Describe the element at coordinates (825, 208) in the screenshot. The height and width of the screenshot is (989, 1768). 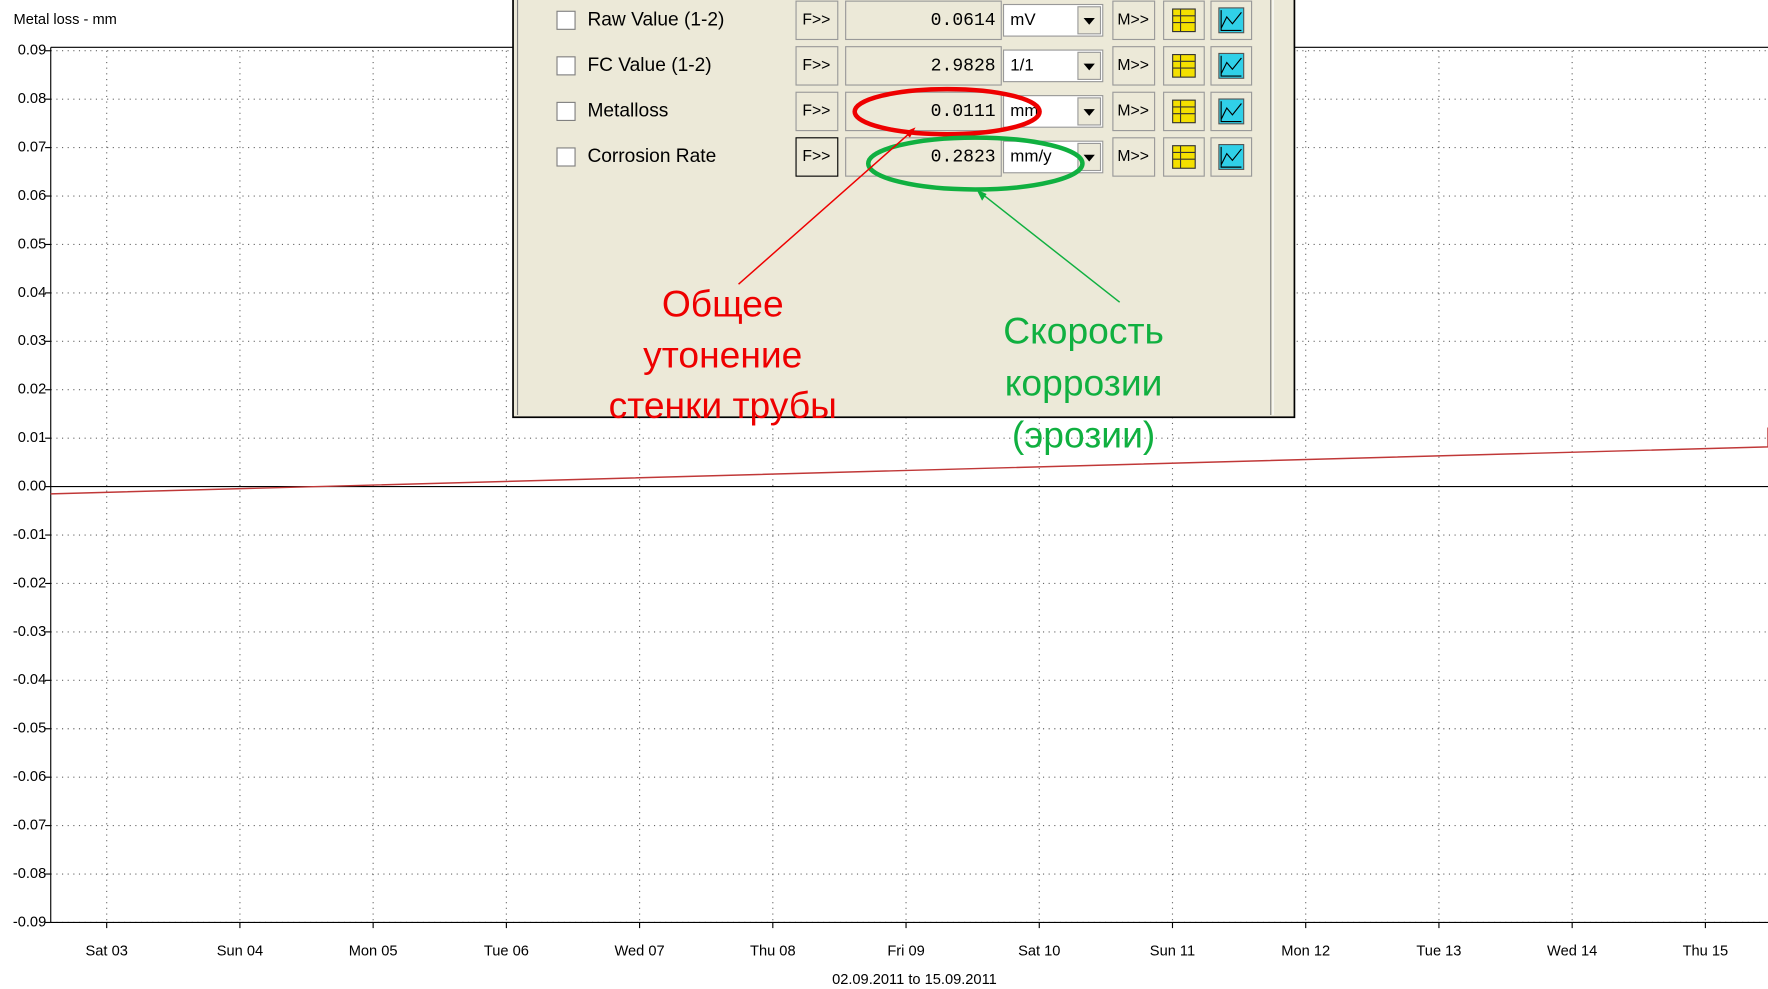
I see `metalloss-arrow` at that location.